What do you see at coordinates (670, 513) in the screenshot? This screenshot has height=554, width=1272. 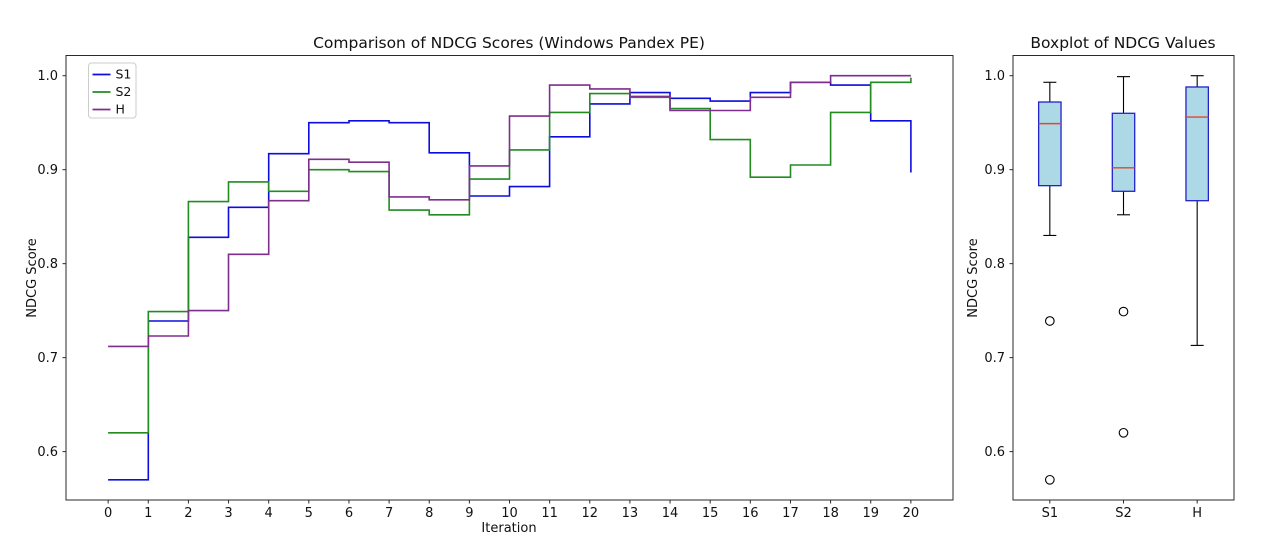 I see `x-tick-label: 14` at bounding box center [670, 513].